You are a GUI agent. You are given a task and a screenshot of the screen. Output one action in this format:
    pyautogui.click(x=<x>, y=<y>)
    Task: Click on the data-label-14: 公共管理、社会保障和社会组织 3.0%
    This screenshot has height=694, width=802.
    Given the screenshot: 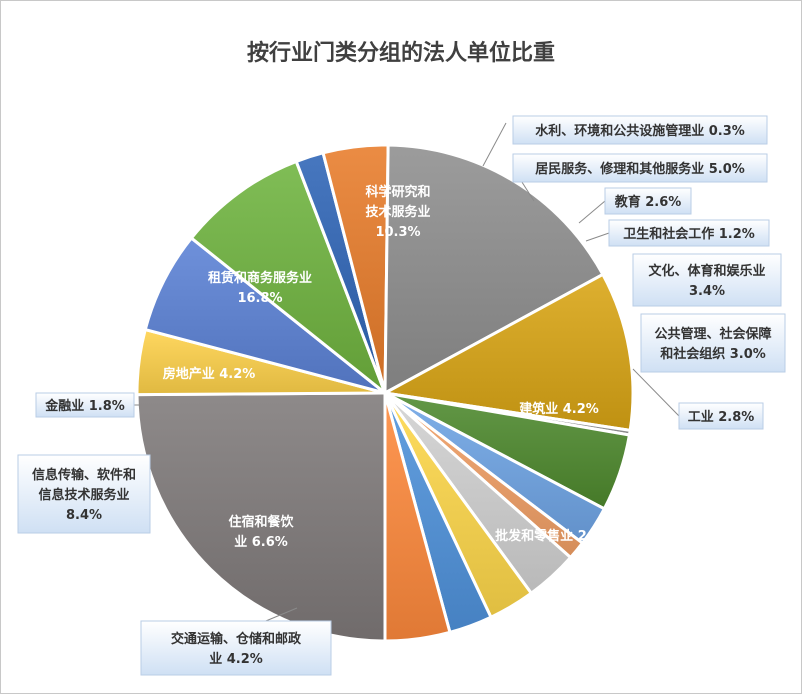 What is the action you would take?
    pyautogui.click(x=712, y=344)
    